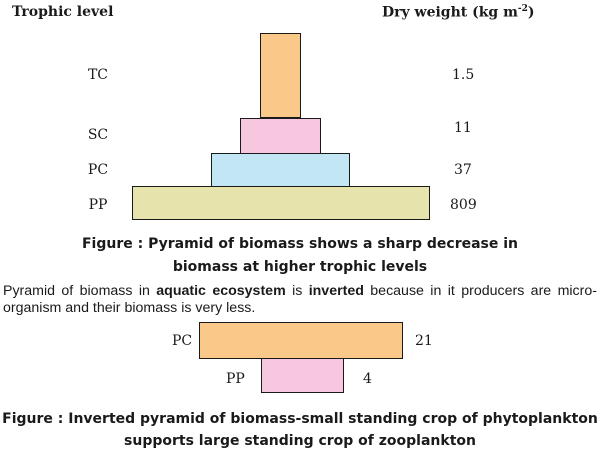 The width and height of the screenshot is (600, 459). What do you see at coordinates (522, 9) in the screenshot?
I see `dry-weight-exponent: -2` at bounding box center [522, 9].